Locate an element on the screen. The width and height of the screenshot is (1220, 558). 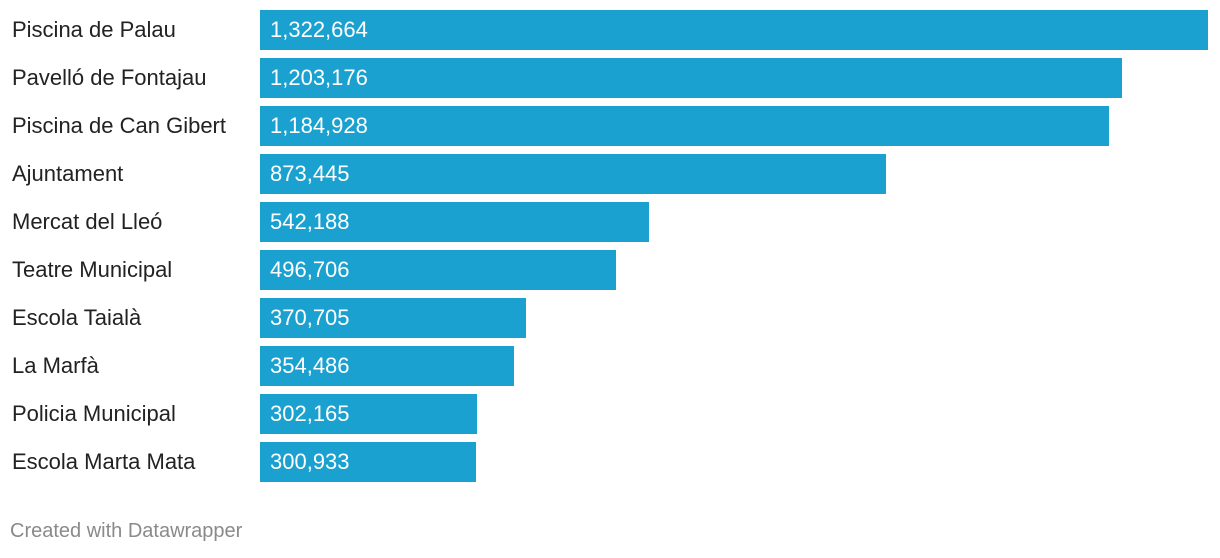
category-label: La Marfà is located at coordinates (55, 365).